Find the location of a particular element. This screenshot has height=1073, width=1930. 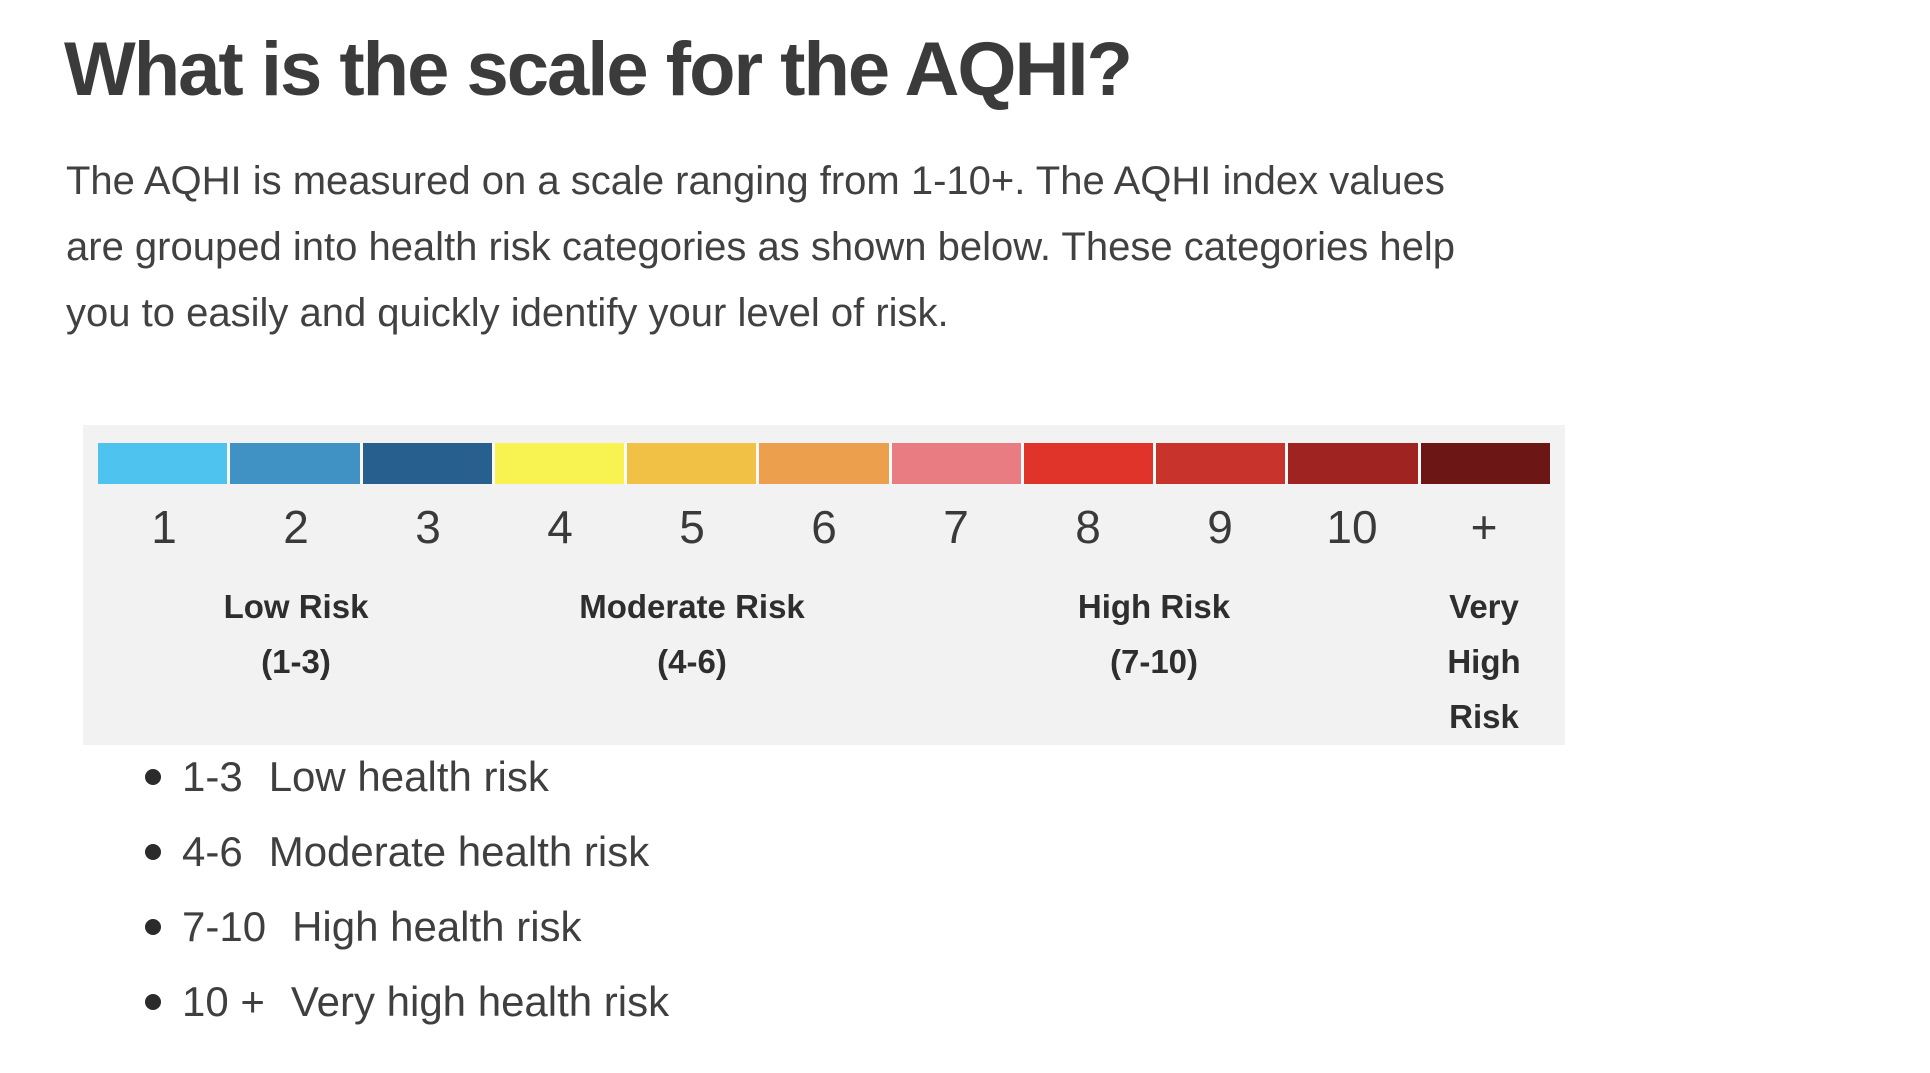

scale-number-6: 6 is located at coordinates (824, 527).